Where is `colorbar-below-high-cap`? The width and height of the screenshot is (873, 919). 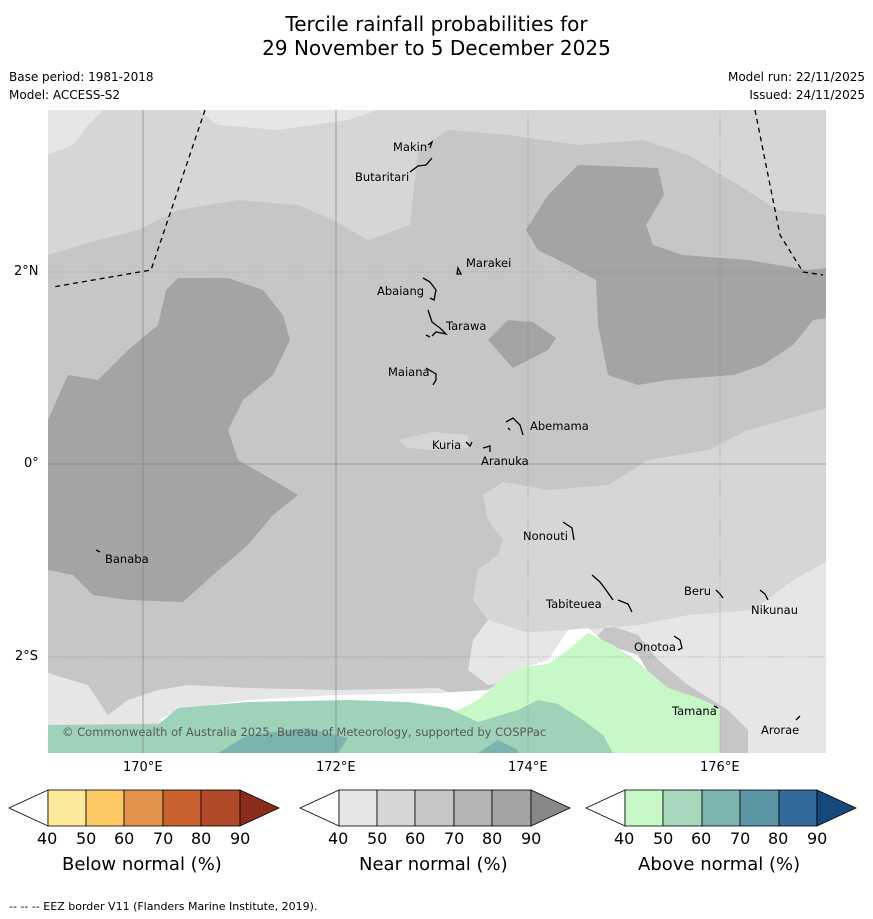
colorbar-below-high-cap is located at coordinates (259, 808).